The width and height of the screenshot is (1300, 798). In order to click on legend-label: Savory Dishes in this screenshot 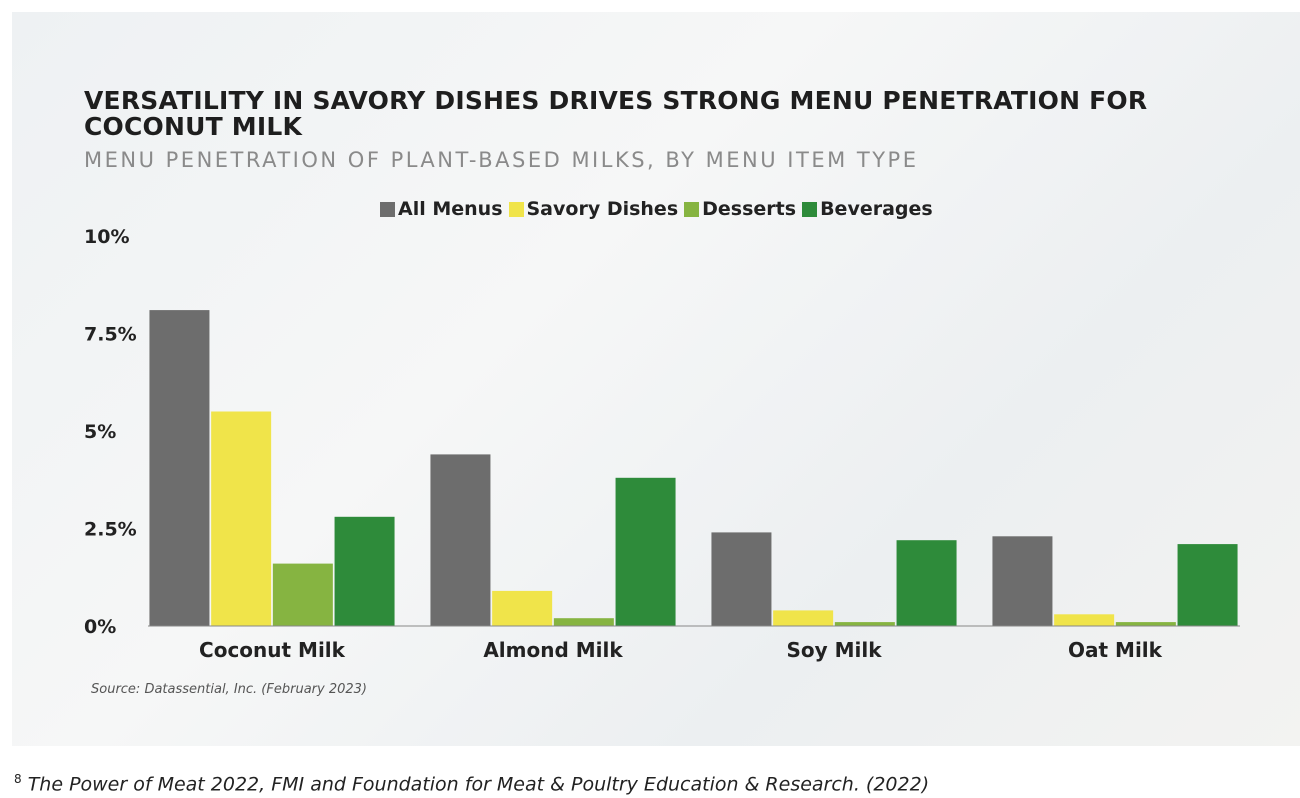, I will do `click(602, 209)`.